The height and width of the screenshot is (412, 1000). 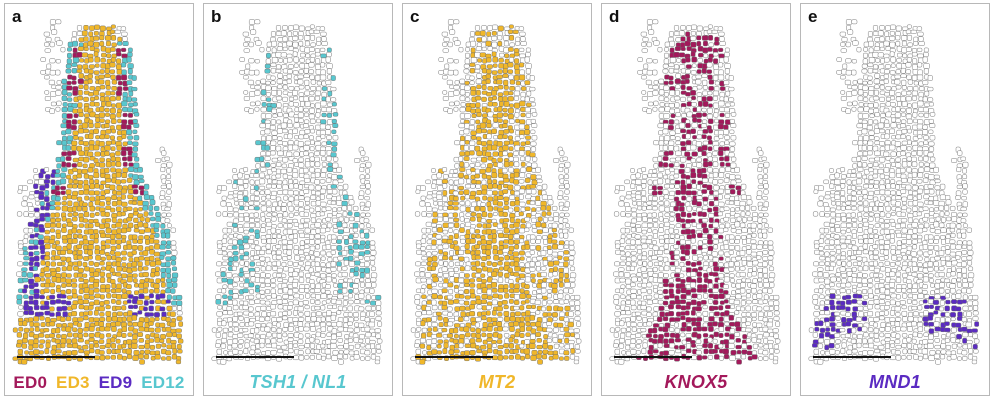 I want to click on legend-ed9: ED9, so click(x=115, y=382).